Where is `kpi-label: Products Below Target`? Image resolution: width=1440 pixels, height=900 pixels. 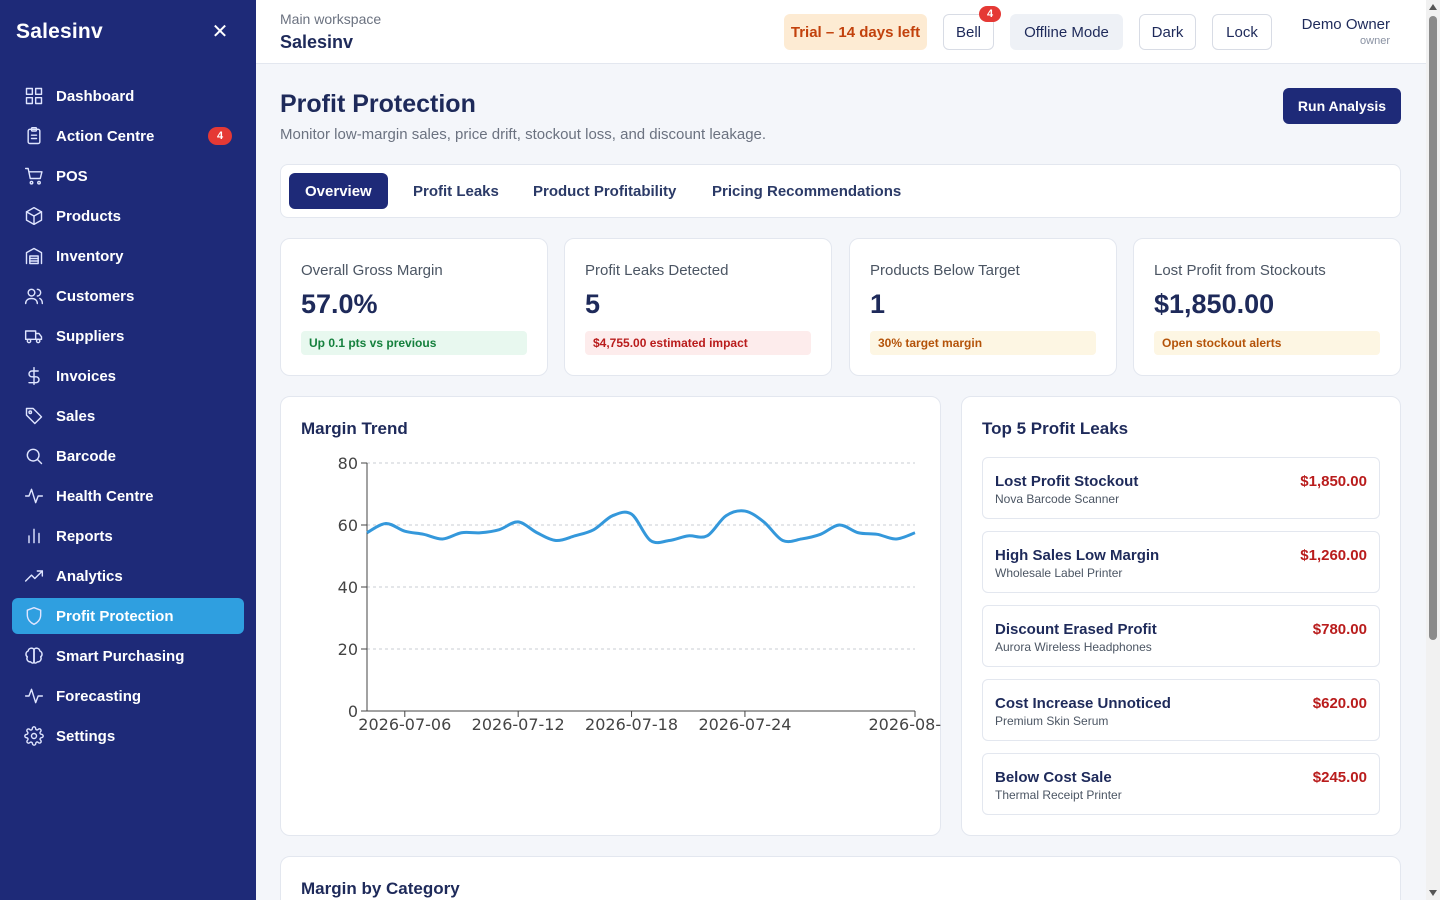 kpi-label: Products Below Target is located at coordinates (945, 270).